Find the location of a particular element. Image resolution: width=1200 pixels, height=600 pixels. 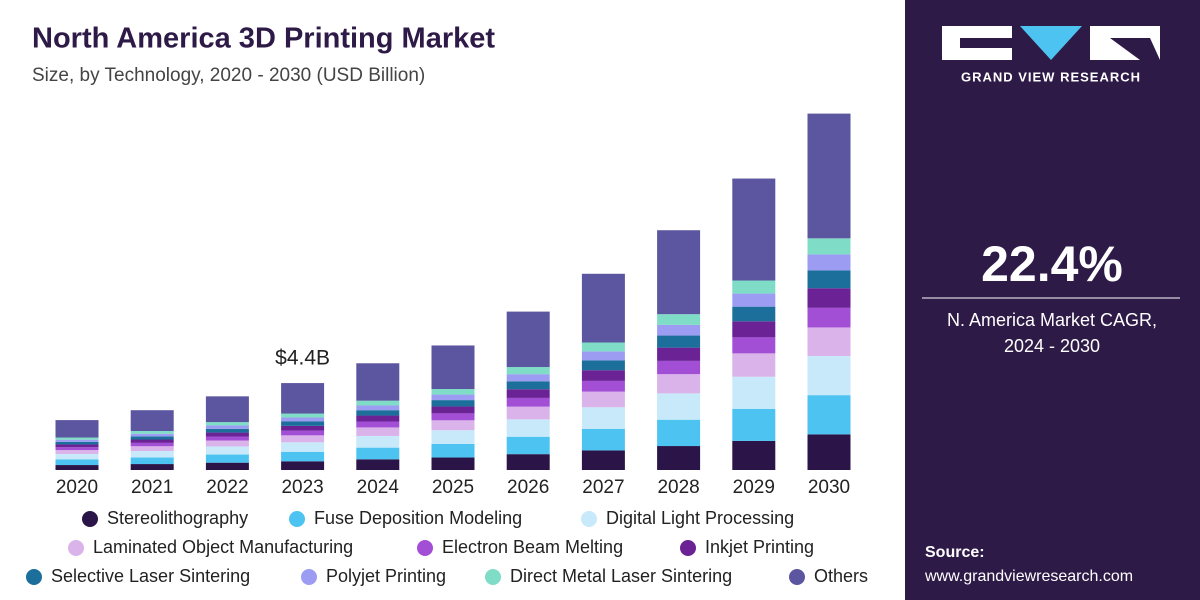

annotation: $4.4B is located at coordinates (302, 358).